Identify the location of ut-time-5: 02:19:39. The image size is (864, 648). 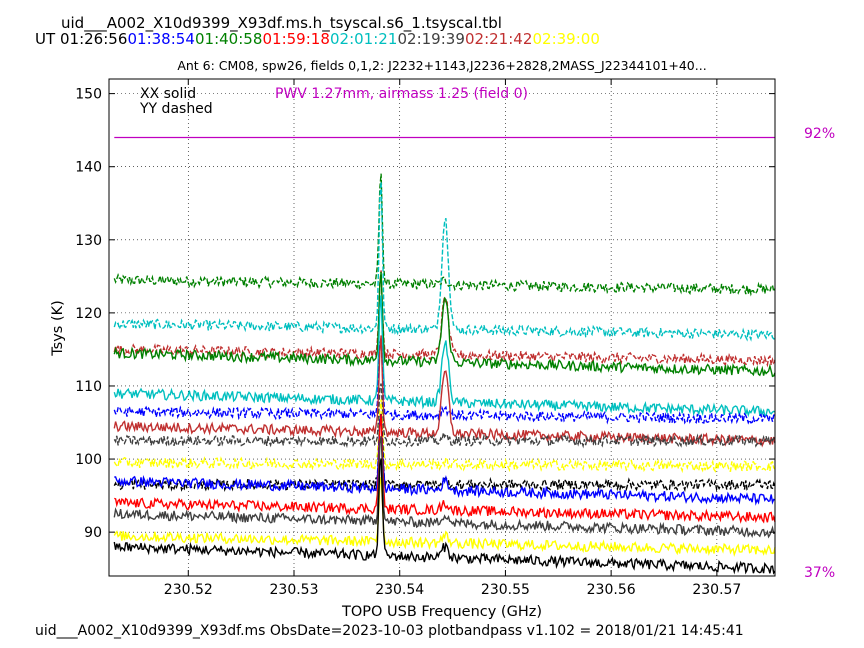
(431, 39).